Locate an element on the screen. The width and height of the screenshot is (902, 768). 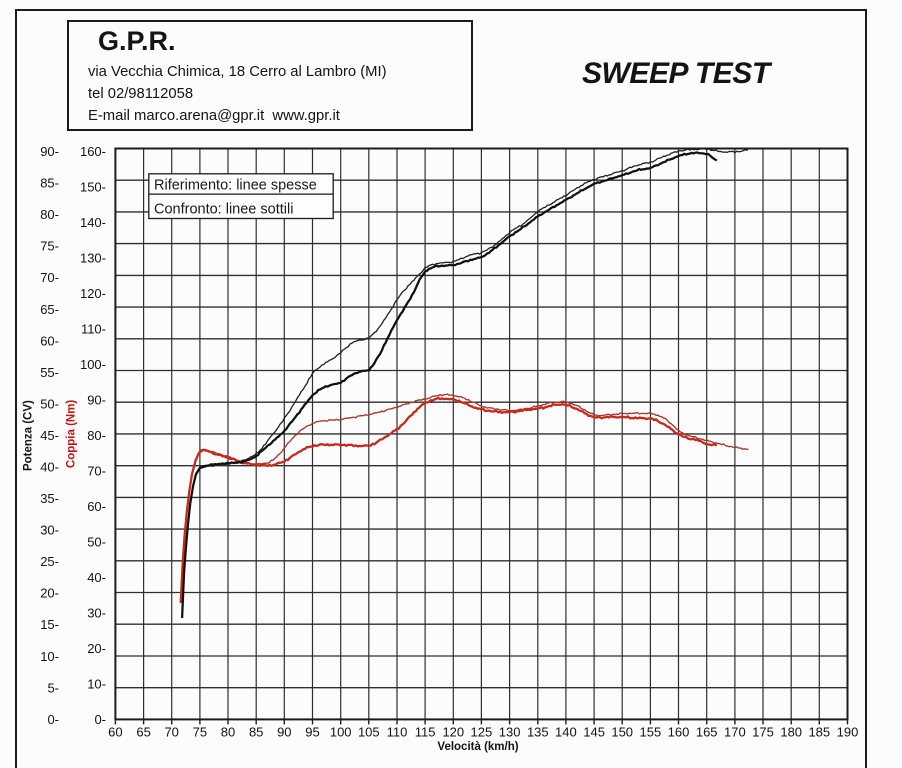
svg-text: 110- is located at coordinates (93, 328).